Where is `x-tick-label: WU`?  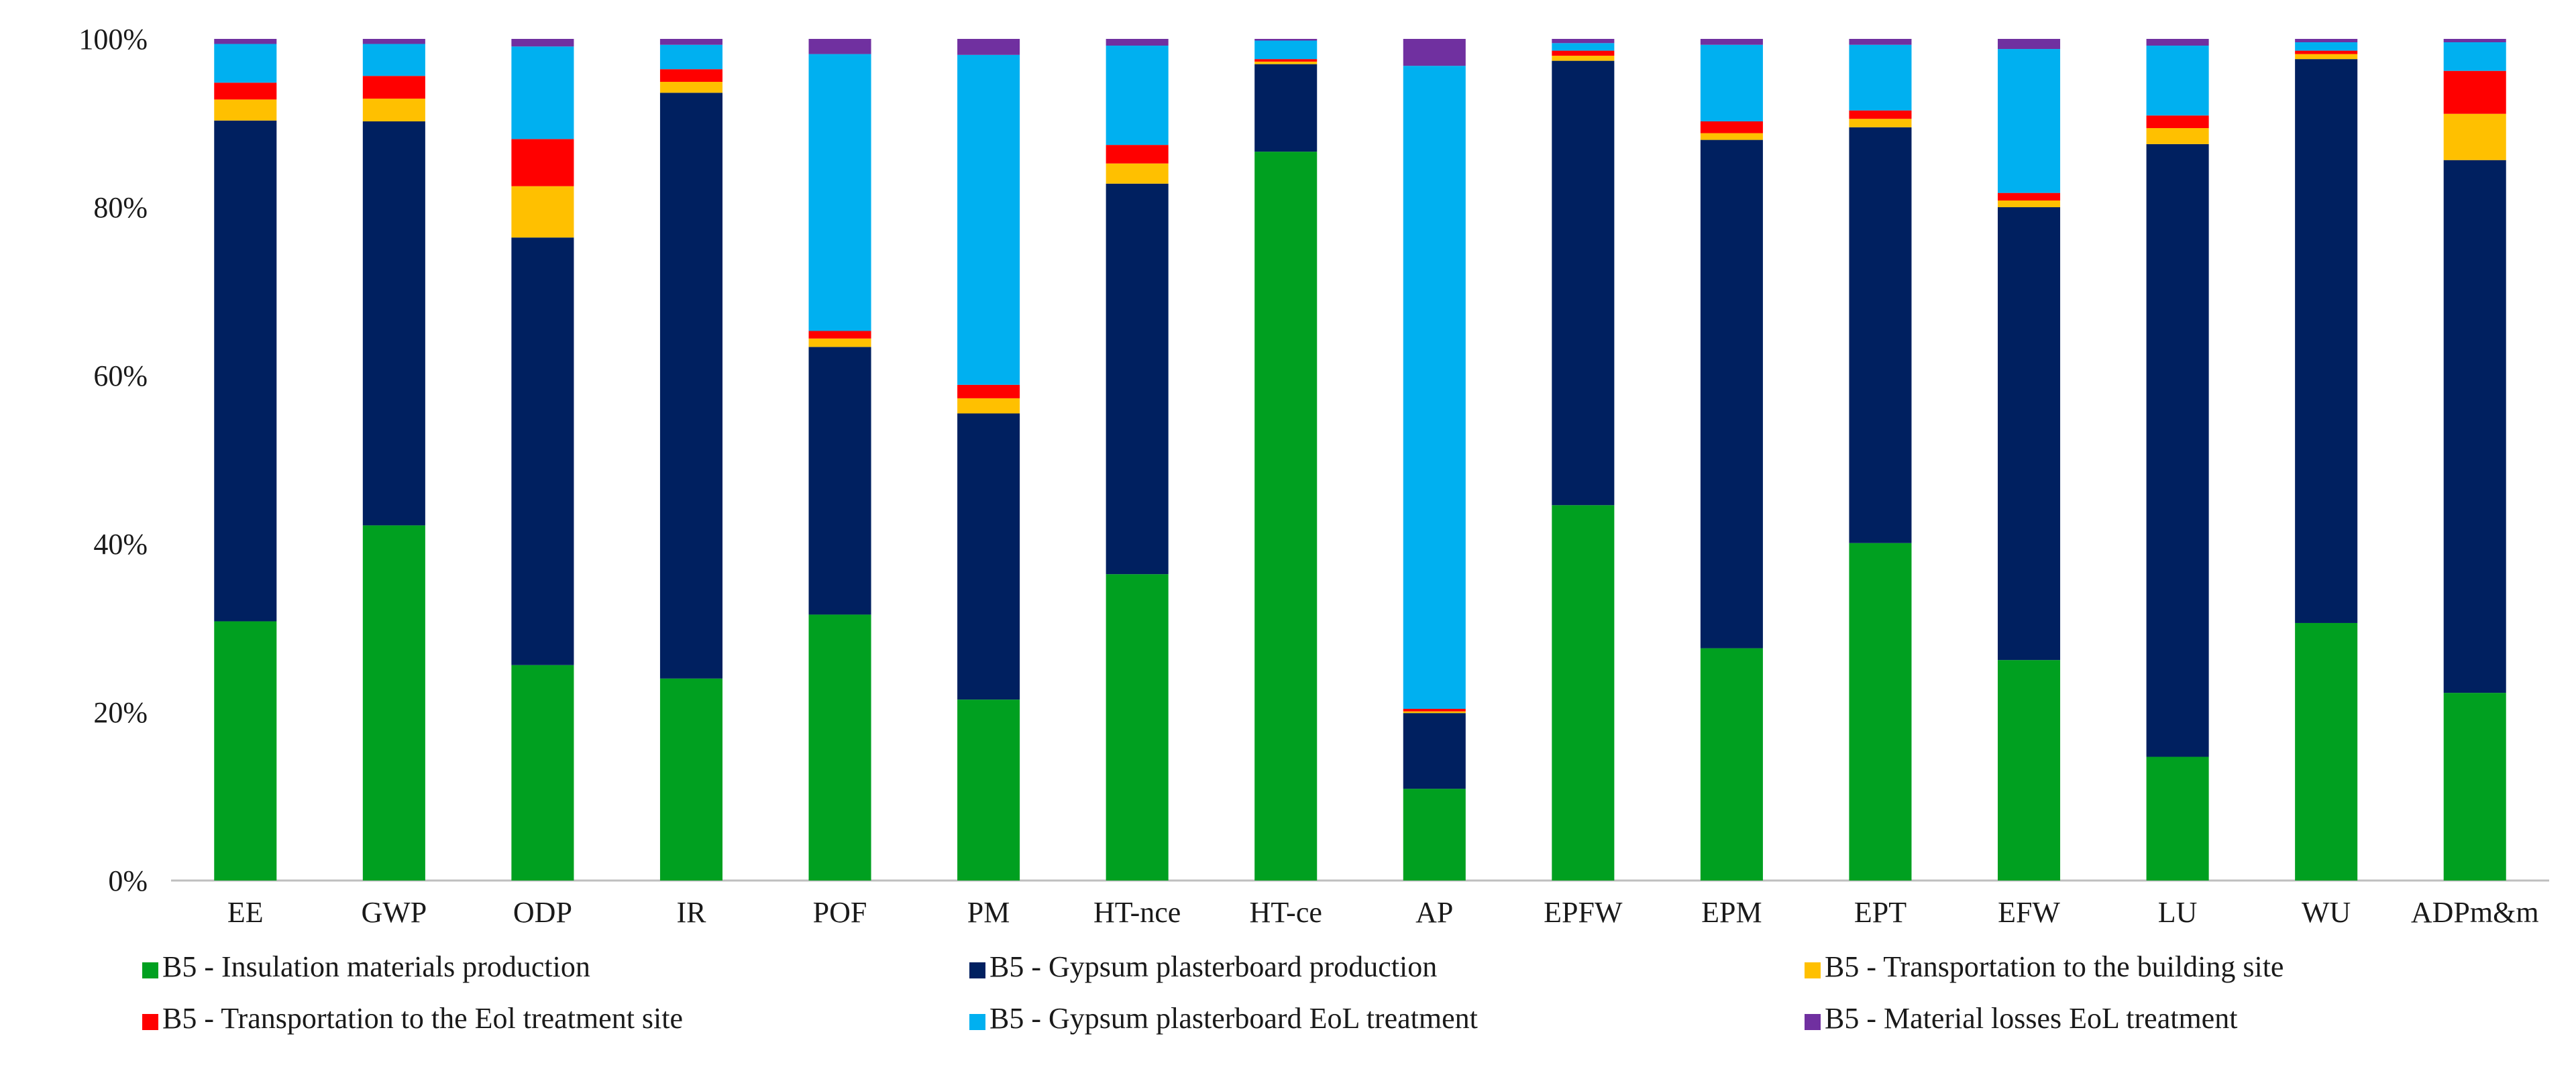
x-tick-label: WU is located at coordinates (2326, 912).